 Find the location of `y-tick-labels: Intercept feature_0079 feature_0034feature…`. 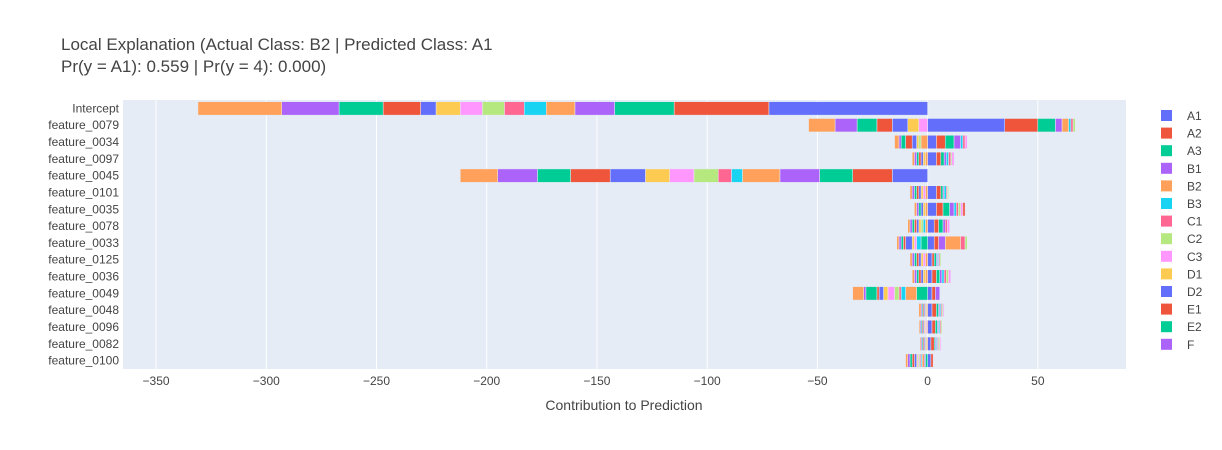

y-tick-labels: Intercept feature_0079 feature_0034feature… is located at coordinates (83, 234).